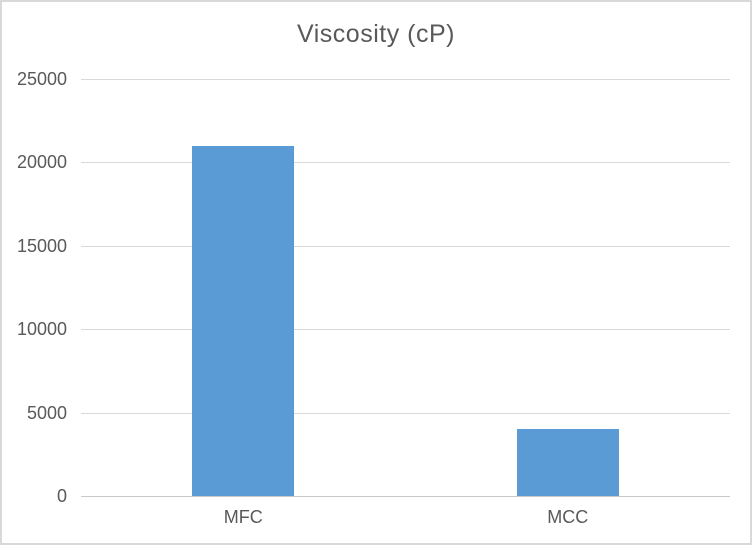  What do you see at coordinates (41, 329) in the screenshot?
I see `y-tick-label: 10000` at bounding box center [41, 329].